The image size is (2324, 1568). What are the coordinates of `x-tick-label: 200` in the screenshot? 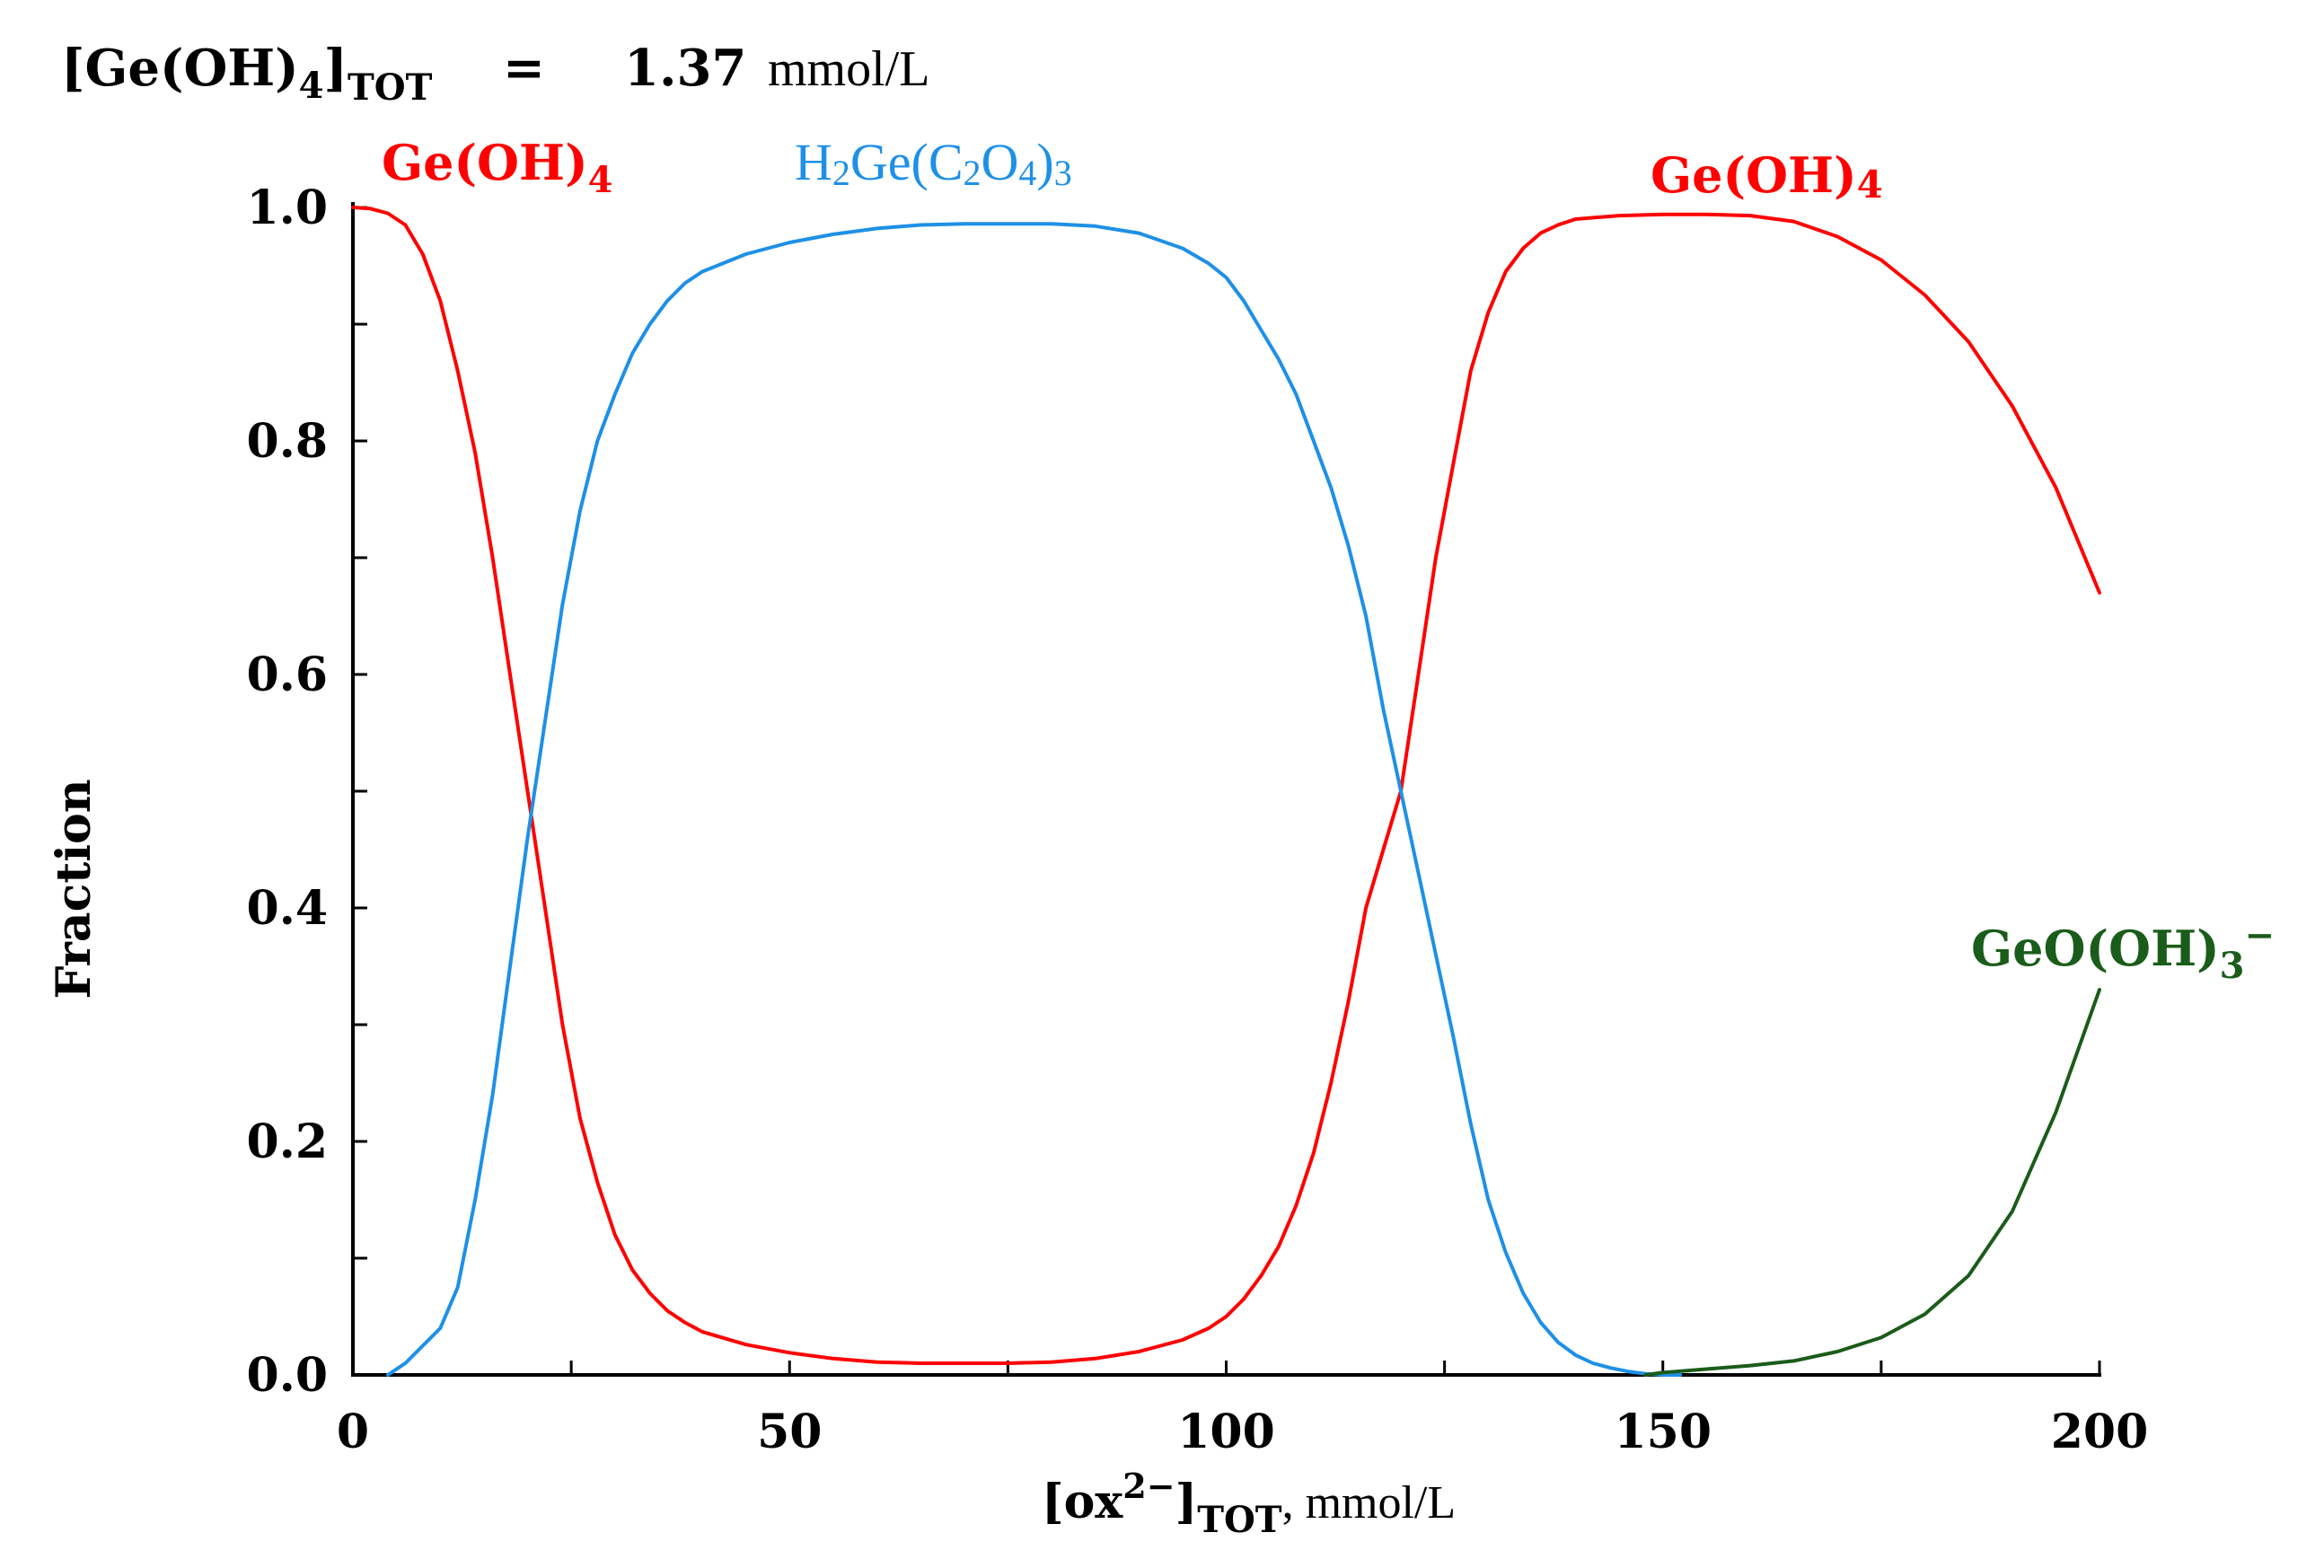 It's located at (2100, 1432).